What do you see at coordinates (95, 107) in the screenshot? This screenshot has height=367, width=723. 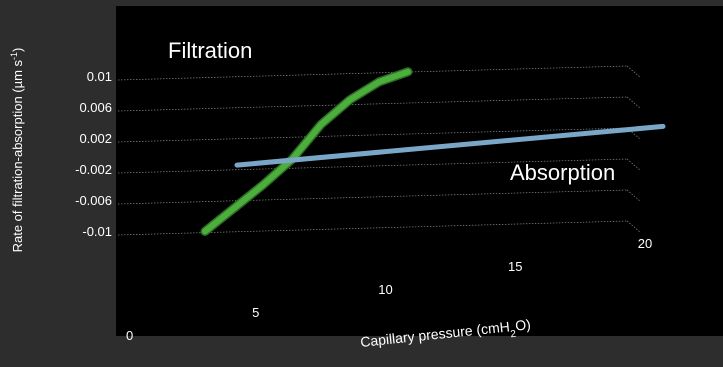 I see `y-tick-label: 0.006` at bounding box center [95, 107].